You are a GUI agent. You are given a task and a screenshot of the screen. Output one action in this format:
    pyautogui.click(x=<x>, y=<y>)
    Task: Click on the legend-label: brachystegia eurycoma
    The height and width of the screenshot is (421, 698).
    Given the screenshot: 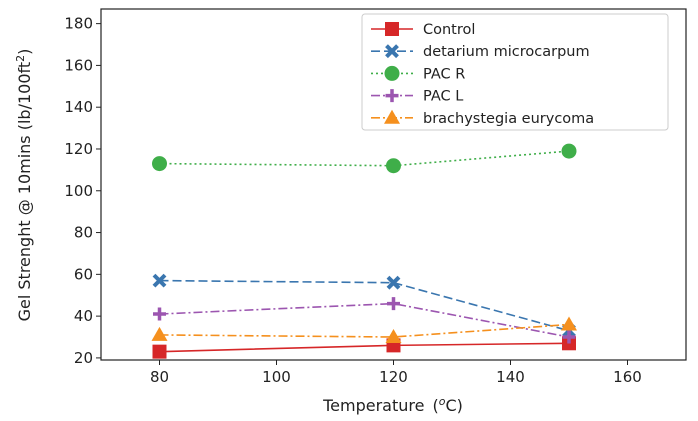 What is the action you would take?
    pyautogui.click(x=508, y=119)
    